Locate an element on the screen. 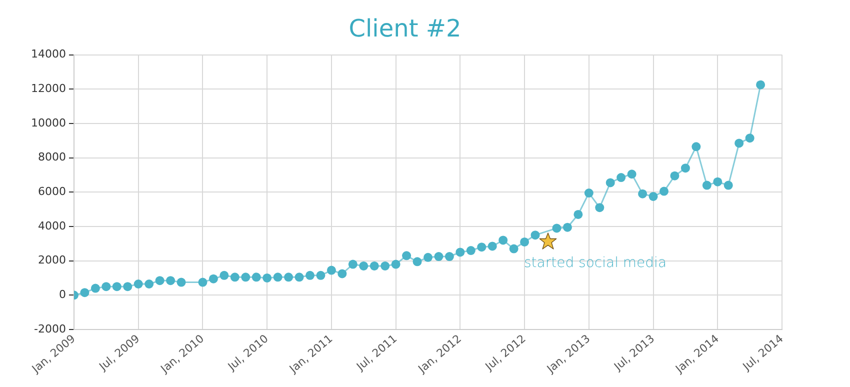 This screenshot has width=850, height=387. y-tick-label: 12000 is located at coordinates (48, 88).